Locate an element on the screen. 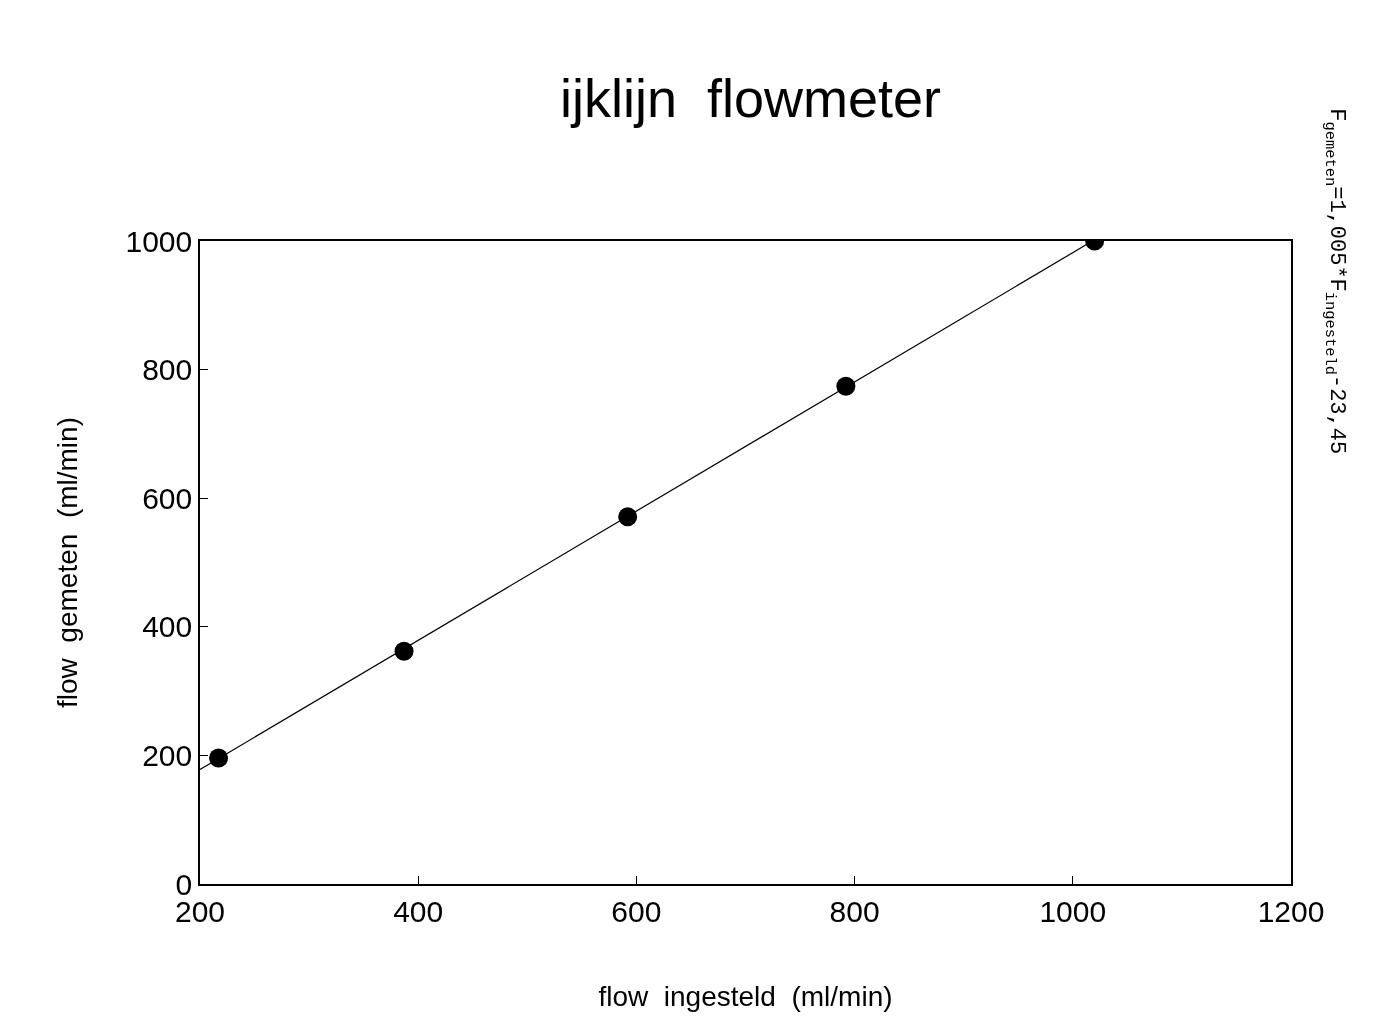 This screenshot has width=1377, height=1036. y-tick-label: 800 is located at coordinates (167, 370).